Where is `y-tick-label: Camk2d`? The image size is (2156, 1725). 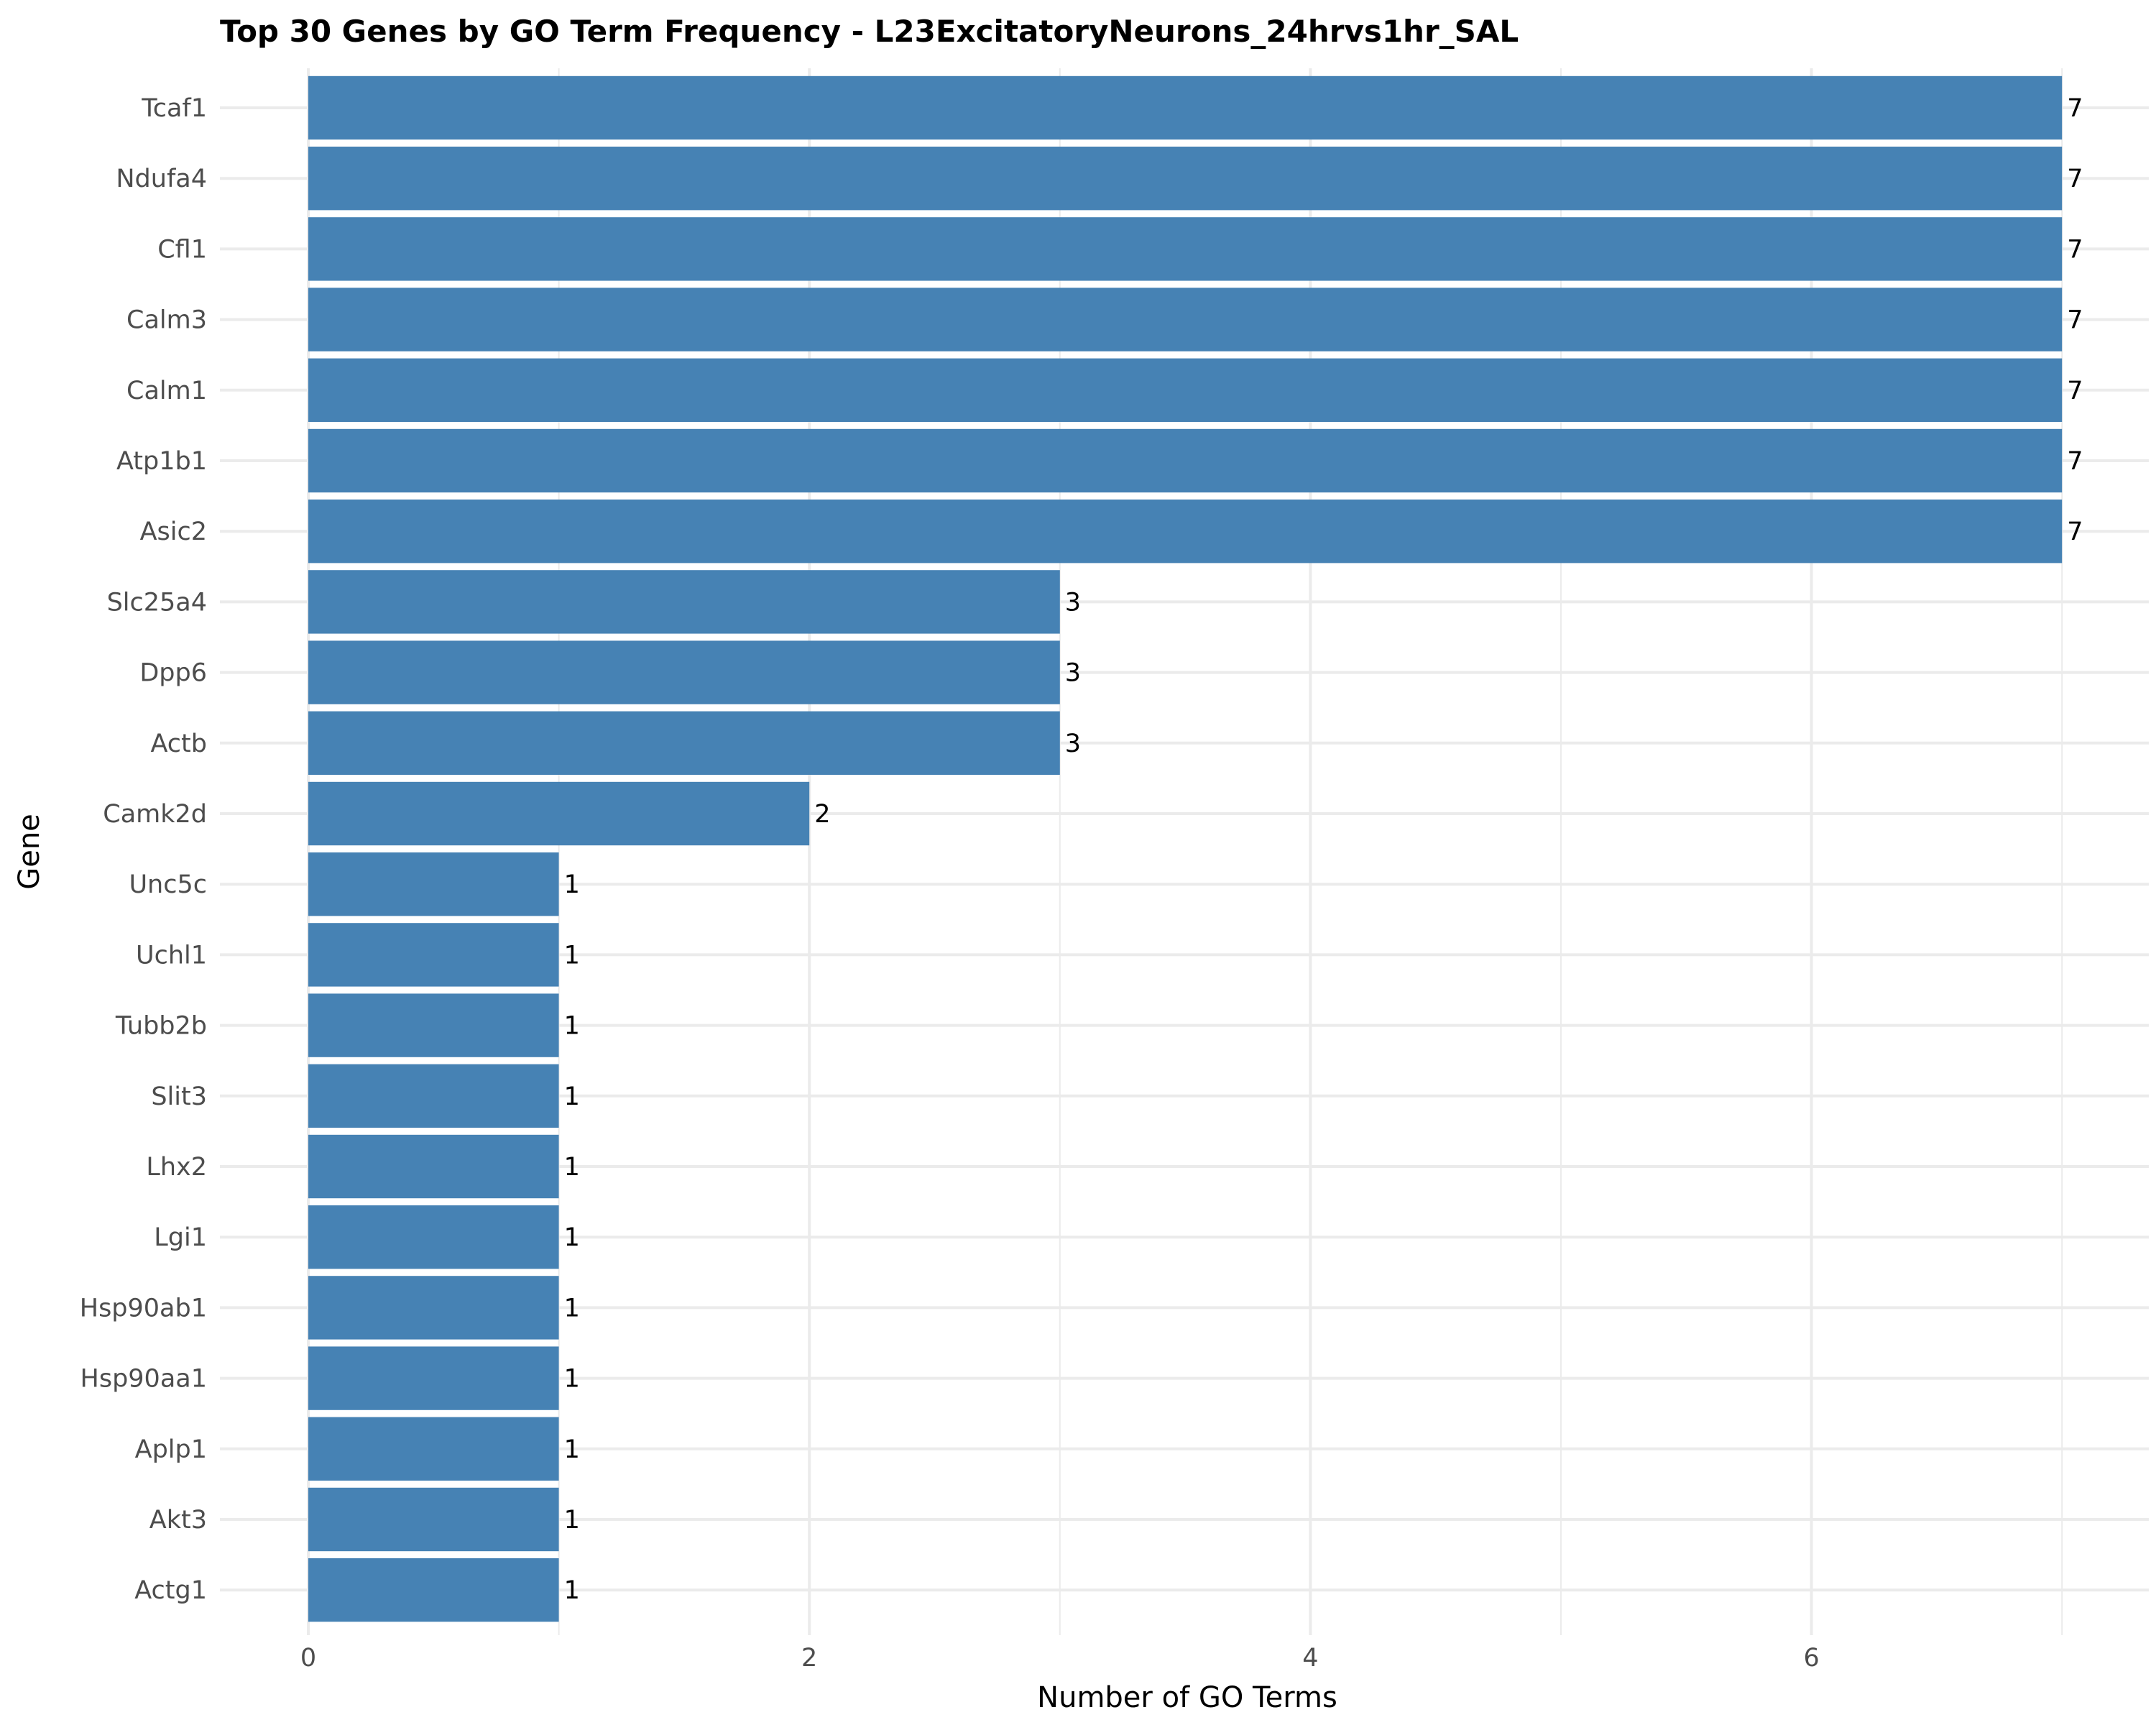
y-tick-label: Camk2d is located at coordinates (155, 814).